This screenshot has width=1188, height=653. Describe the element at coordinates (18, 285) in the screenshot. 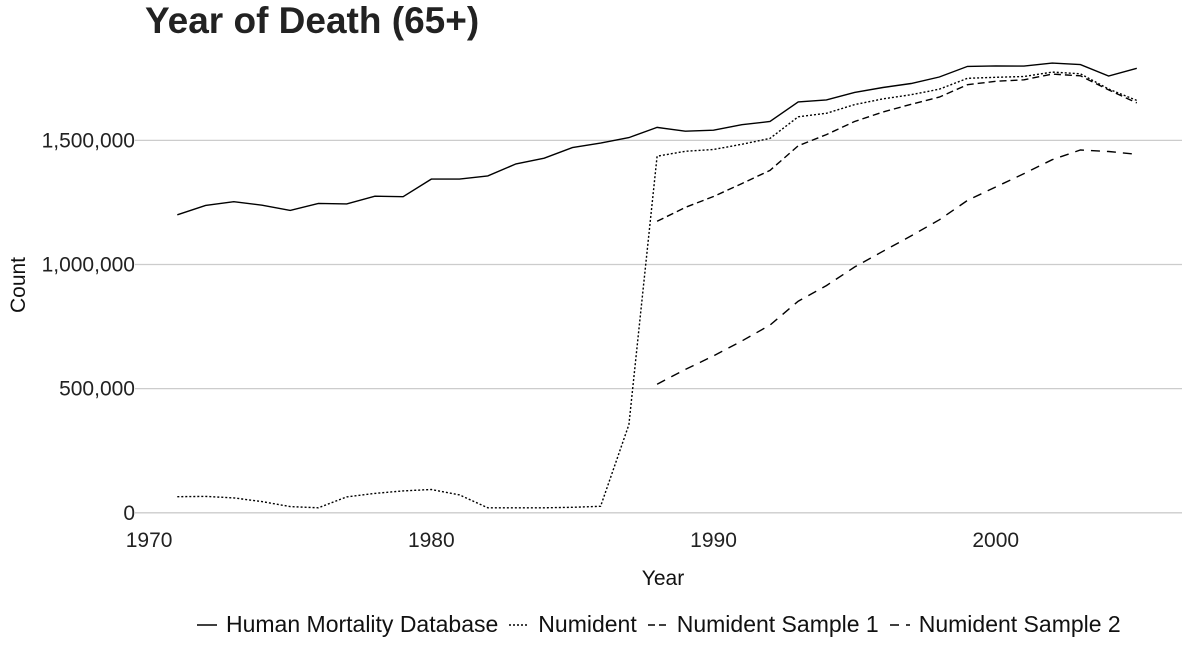

I see `y-axis-title: Count` at that location.